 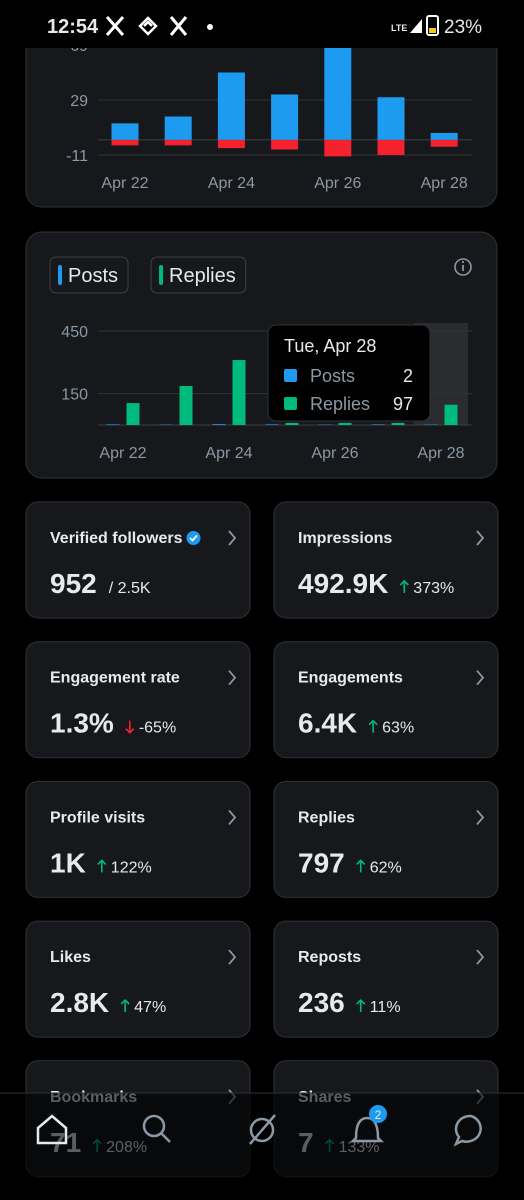 What do you see at coordinates (433, 588) in the screenshot?
I see `card-change: 373%` at bounding box center [433, 588].